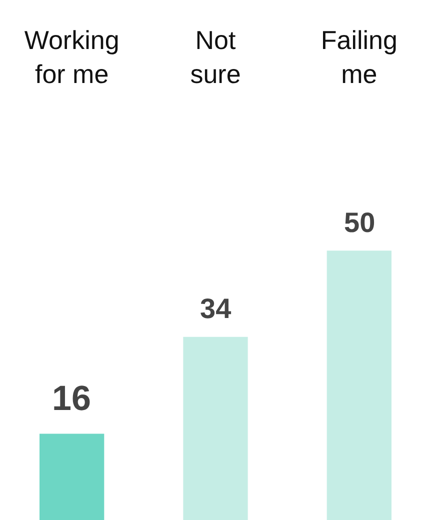  What do you see at coordinates (216, 308) in the screenshot?
I see `data-label: 34` at bounding box center [216, 308].